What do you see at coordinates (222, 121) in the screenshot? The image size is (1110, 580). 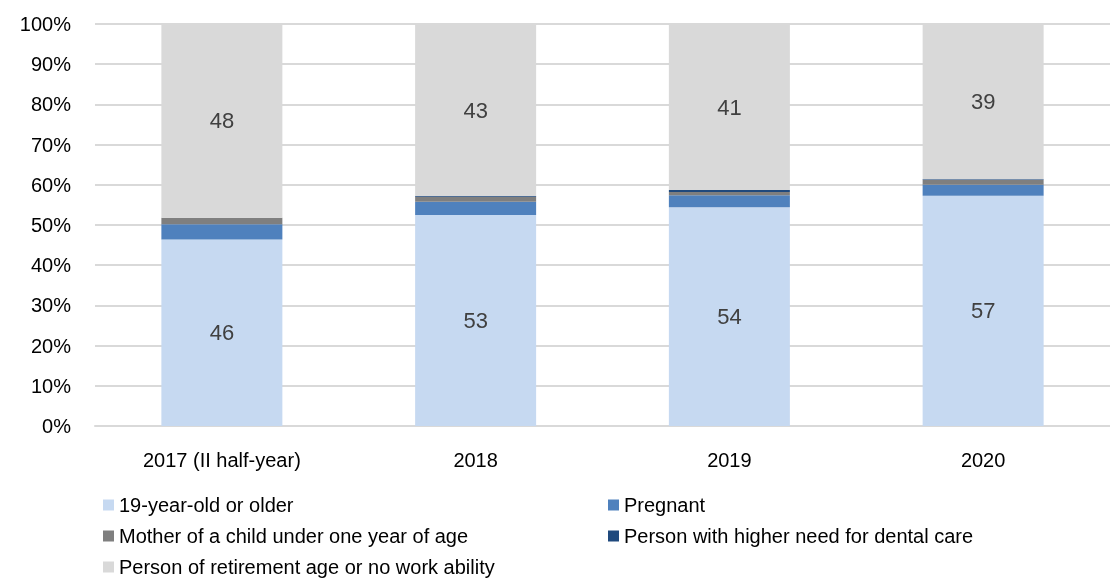 I see `data-label: 48` at bounding box center [222, 121].